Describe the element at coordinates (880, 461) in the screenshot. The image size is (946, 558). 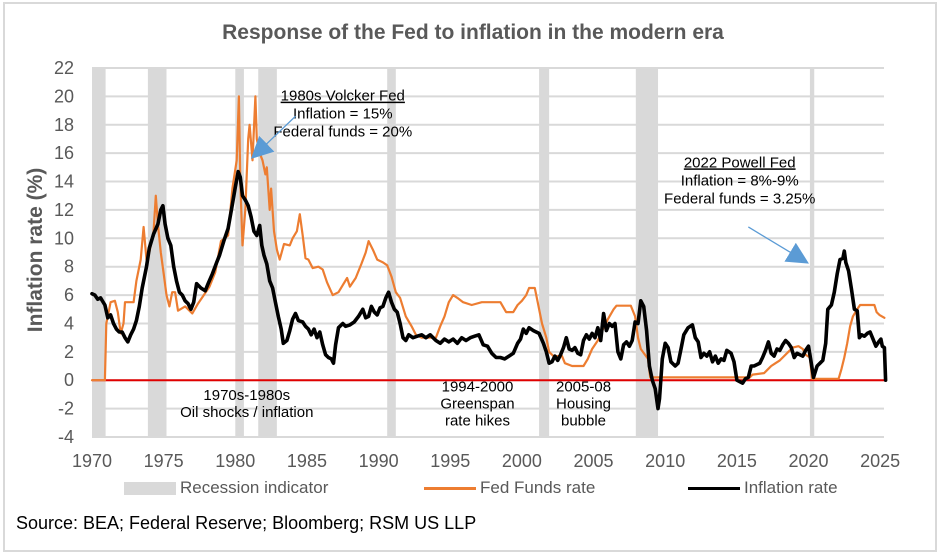
I see `x-tick-label: 2025` at that location.